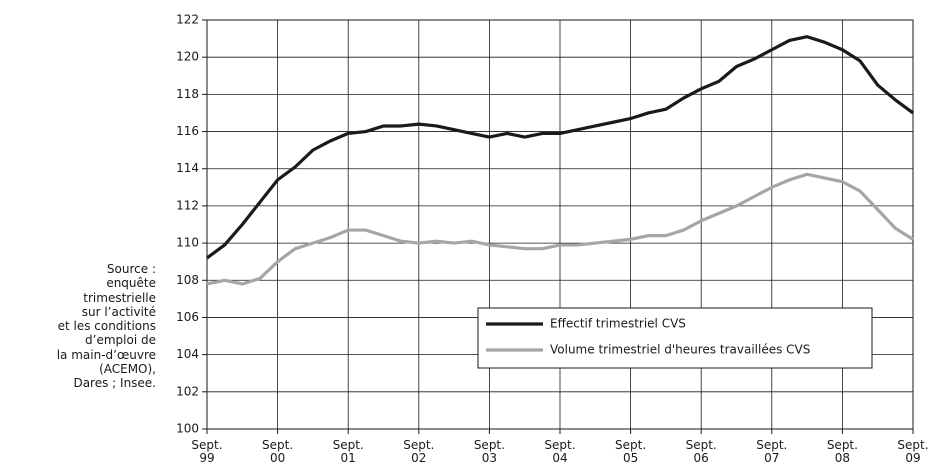 This screenshot has width=931, height=466. What do you see at coordinates (631, 451) in the screenshot?
I see `x-tick-label: Sept. 05` at bounding box center [631, 451].